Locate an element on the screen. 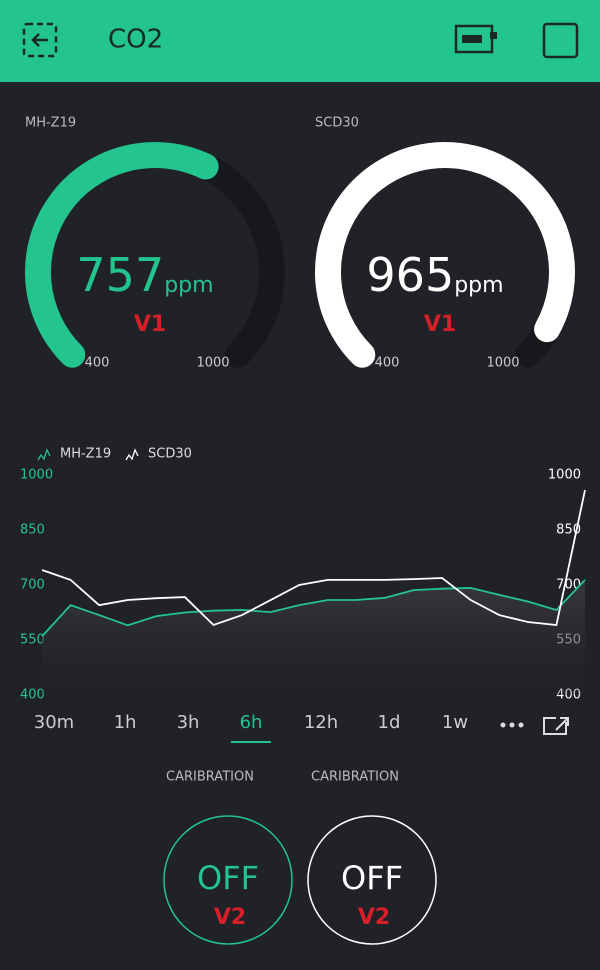  y2-tick-label: 700 is located at coordinates (568, 585).